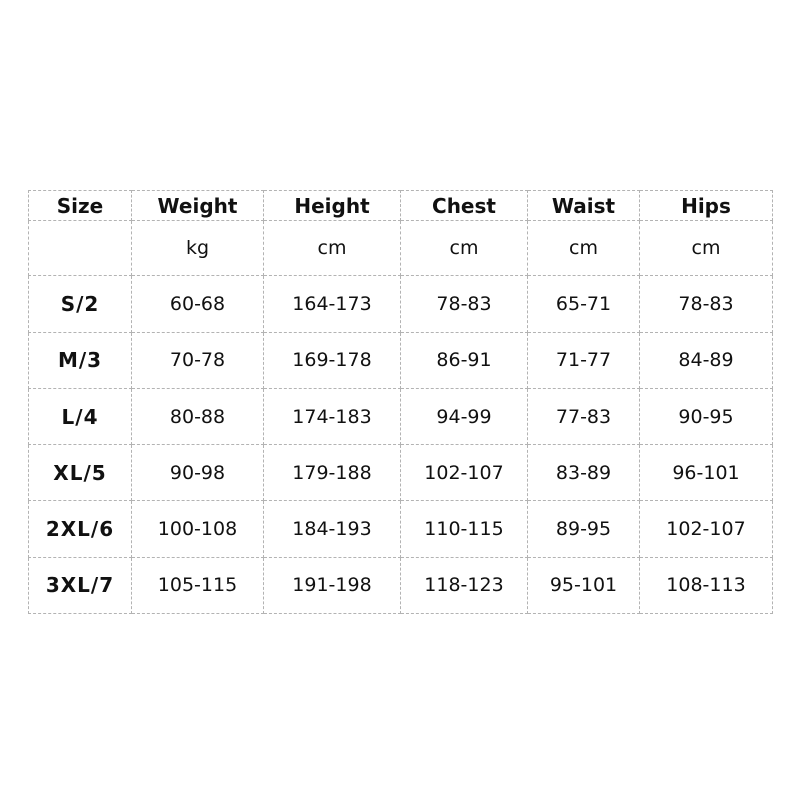  Describe the element at coordinates (706, 205) in the screenshot. I see `header-cell-hips: Hips` at that location.